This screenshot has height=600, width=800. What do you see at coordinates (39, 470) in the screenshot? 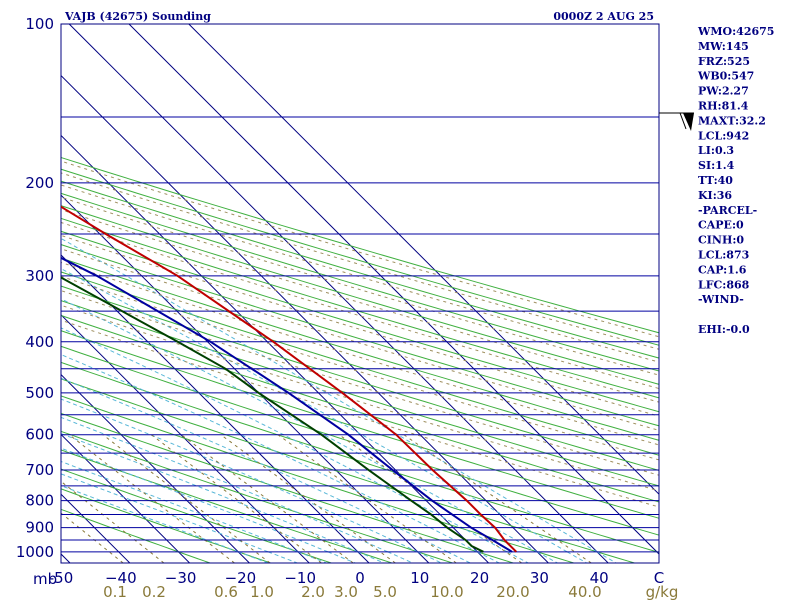
I see `pressure-tick-700: 700` at bounding box center [39, 470].